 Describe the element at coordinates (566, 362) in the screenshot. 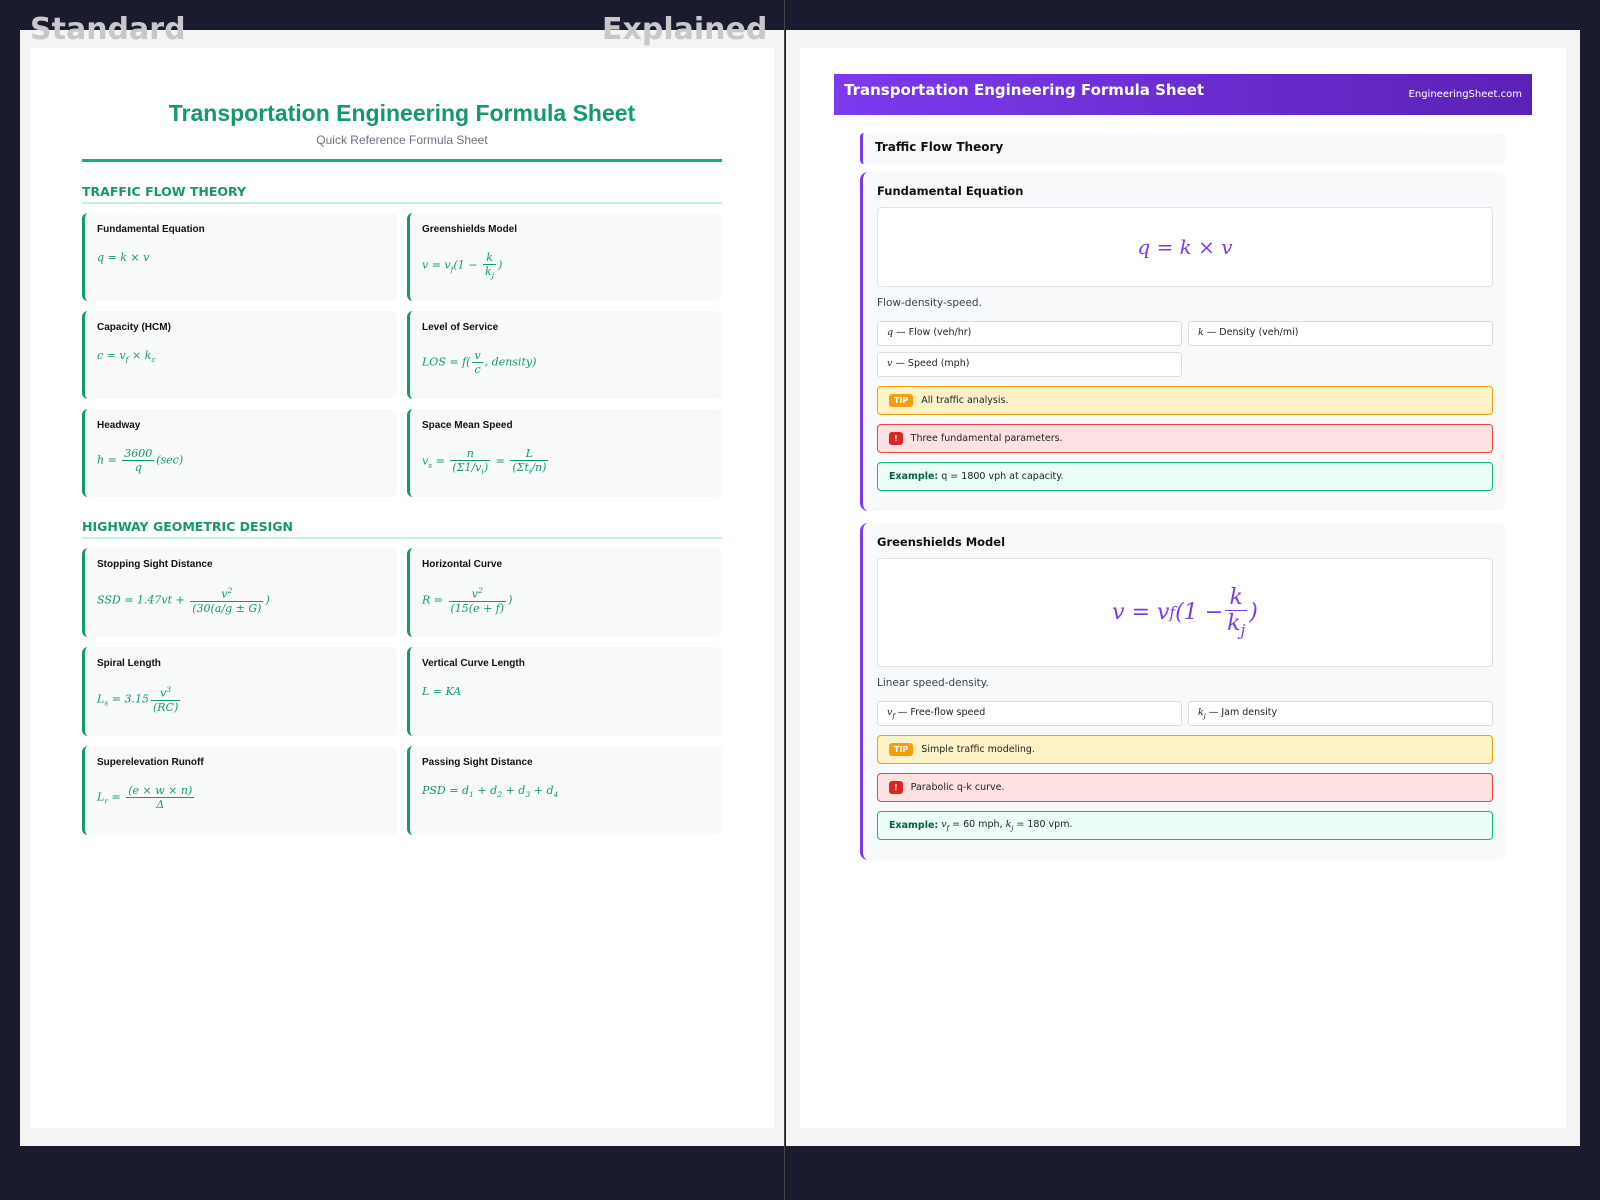

I see `formula: LOS = f(v c, density)` at that location.